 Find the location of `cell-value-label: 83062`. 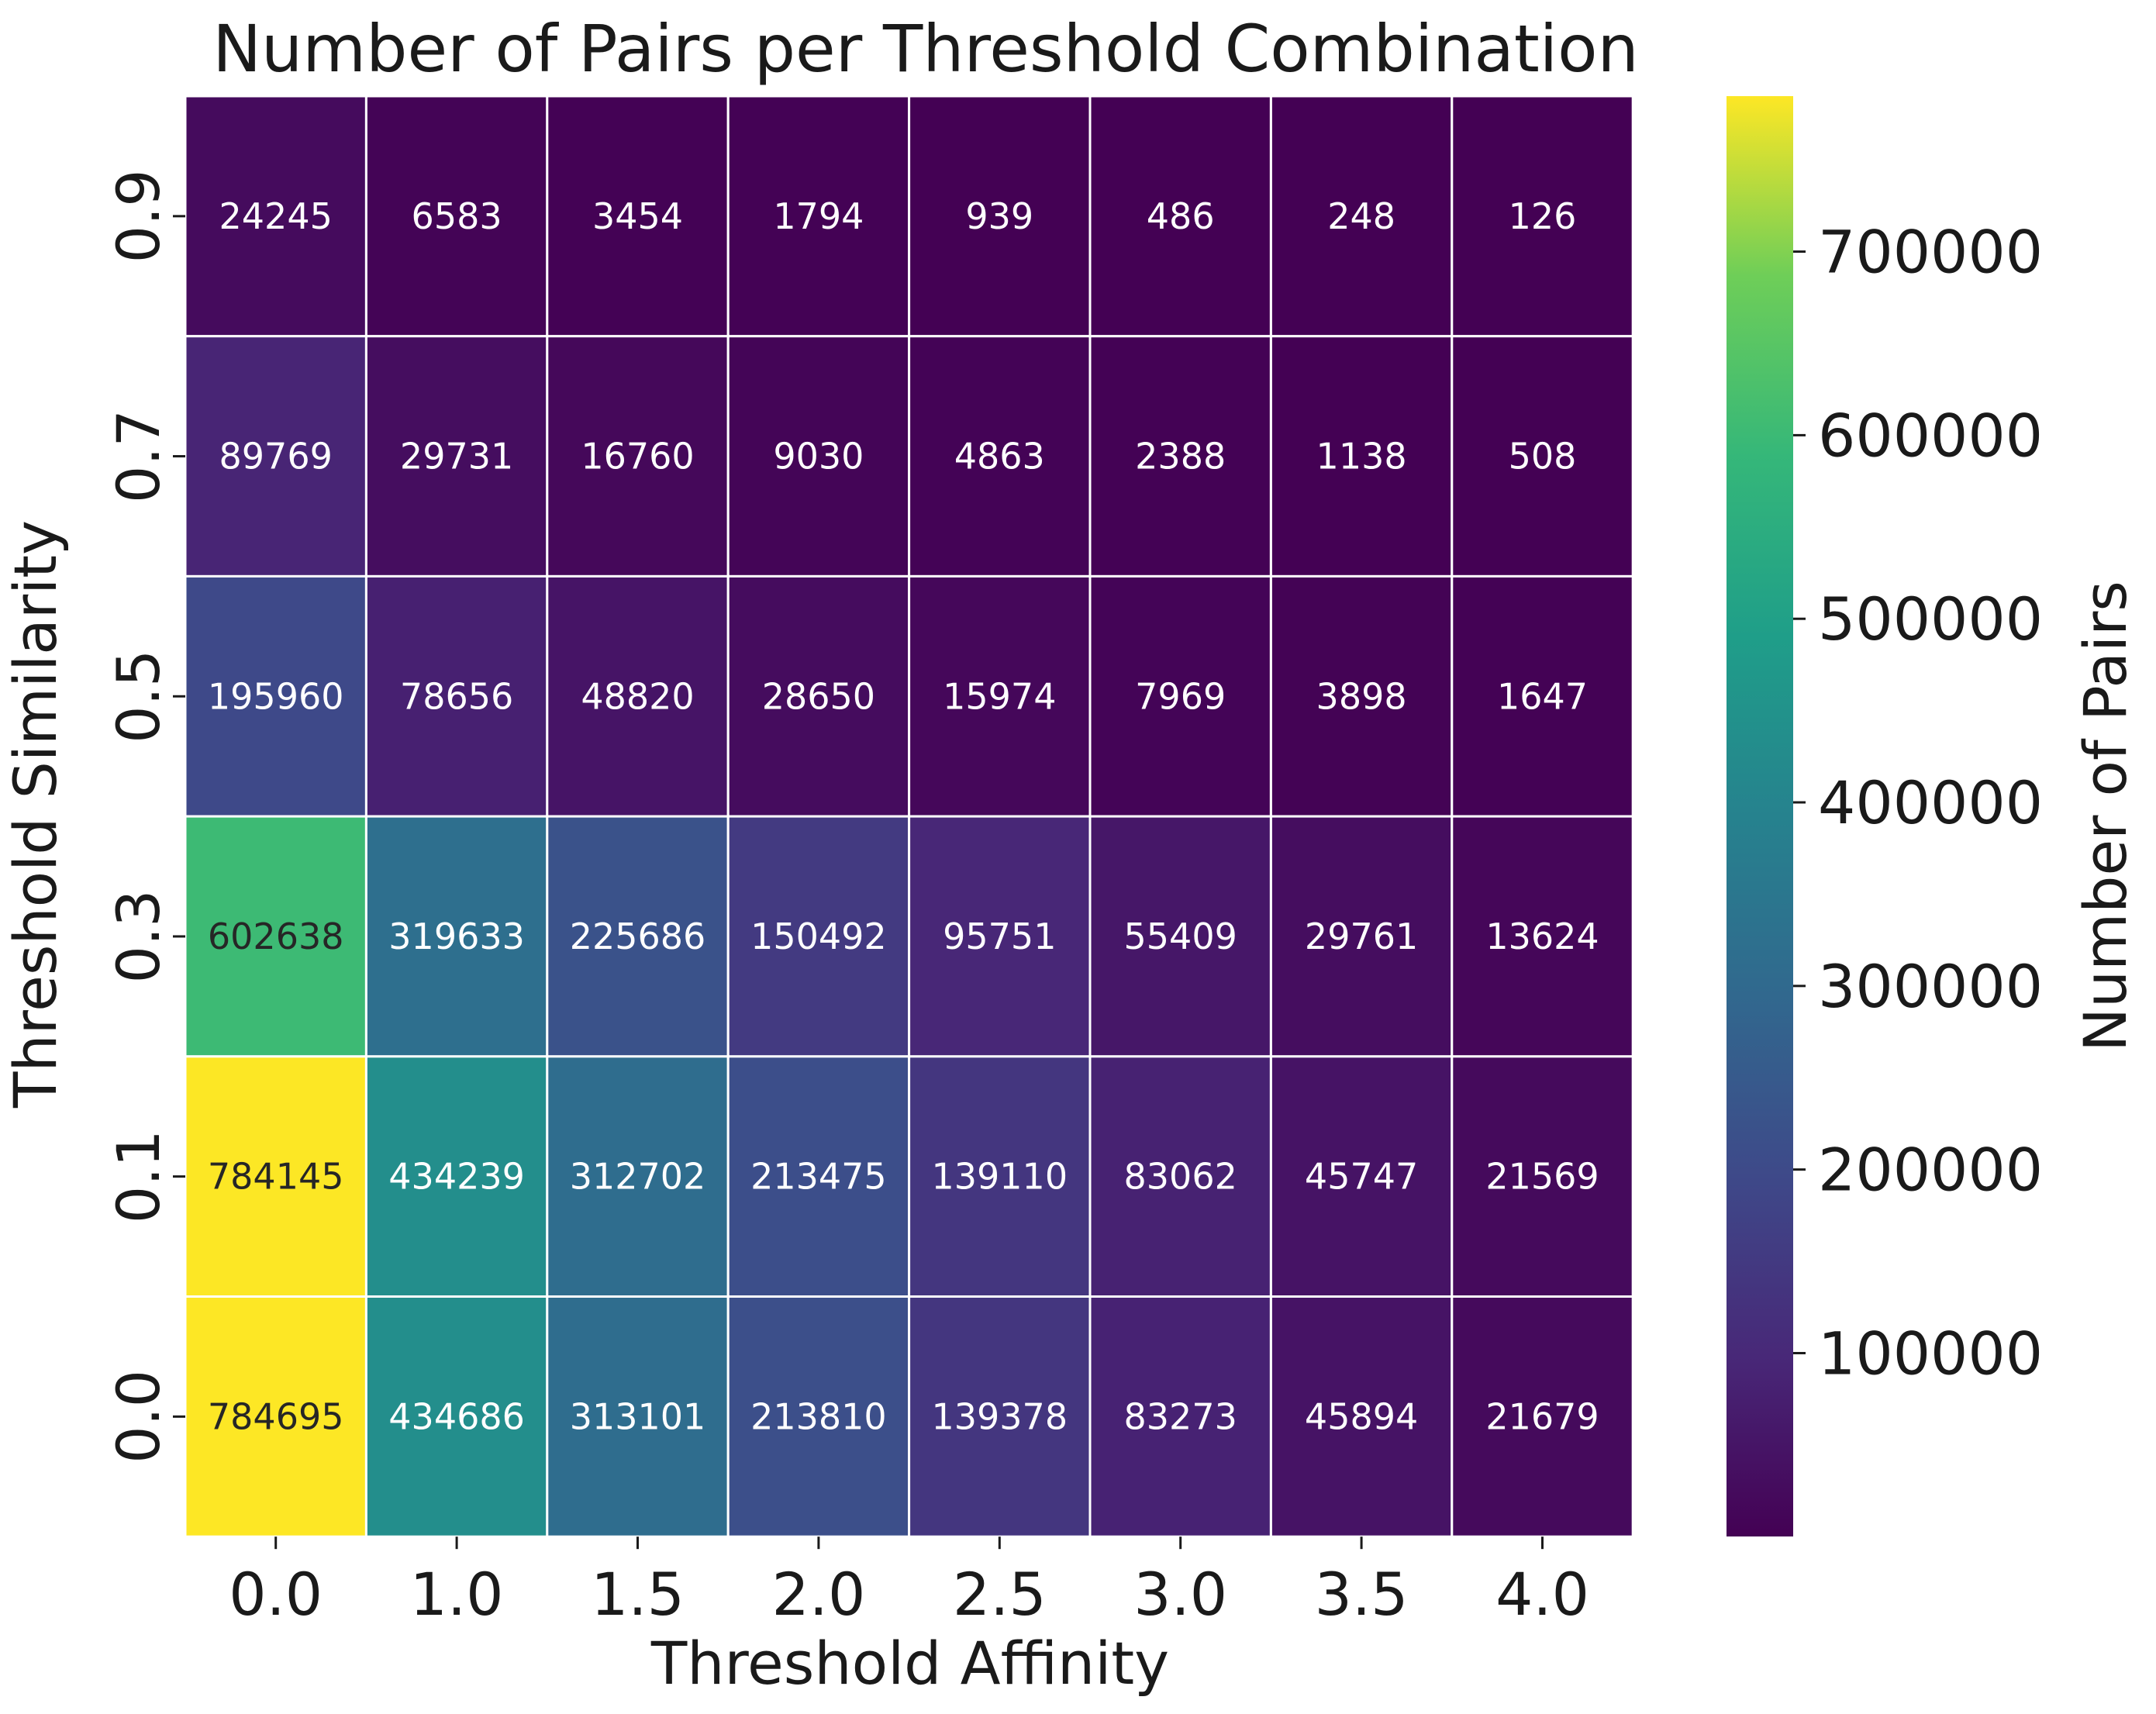

cell-value-label: 83062 is located at coordinates (1180, 1177).